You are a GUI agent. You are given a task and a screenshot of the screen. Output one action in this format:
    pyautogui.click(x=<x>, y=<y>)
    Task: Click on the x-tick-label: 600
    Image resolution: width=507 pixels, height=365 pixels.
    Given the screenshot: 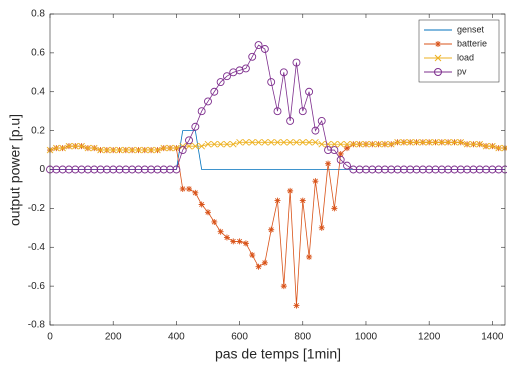 What is the action you would take?
    pyautogui.click(x=239, y=337)
    